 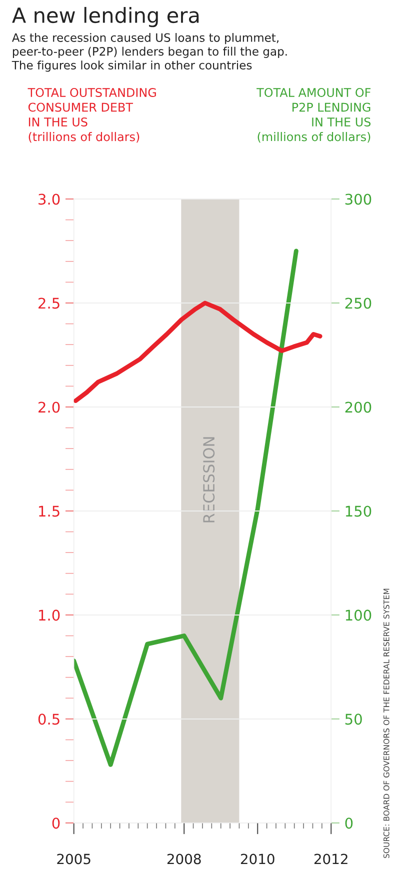 What do you see at coordinates (353, 719) in the screenshot?
I see `y2-tick-label: 50` at bounding box center [353, 719].